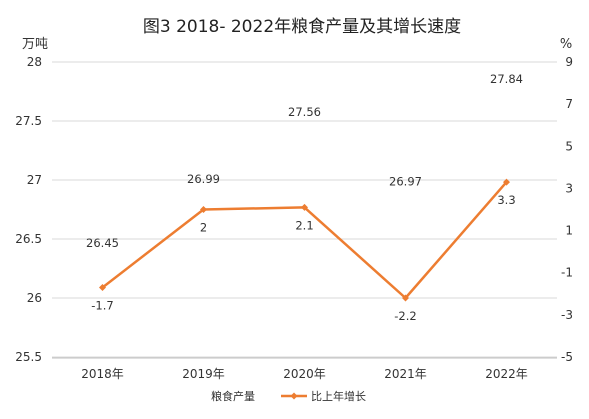  What do you see at coordinates (506, 200) in the screenshot?
I see `data-label-growth: 3.3` at bounding box center [506, 200].